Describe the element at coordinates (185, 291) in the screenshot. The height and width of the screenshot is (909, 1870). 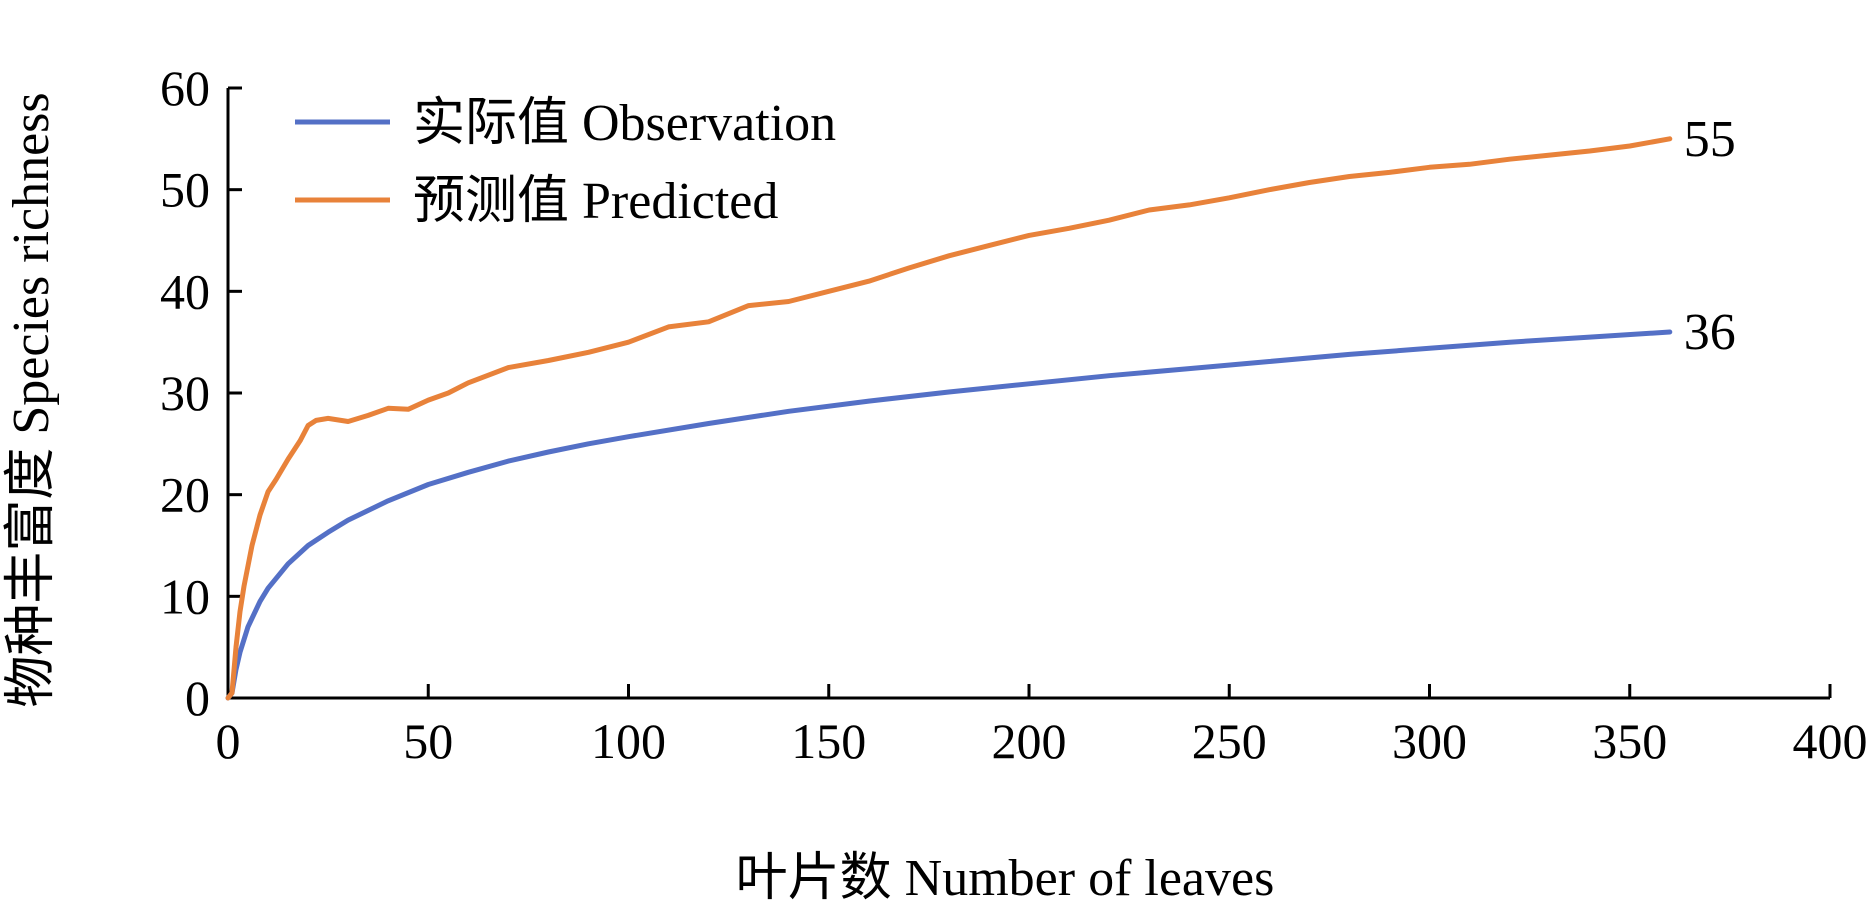
I see `y-tick-label: 40` at that location.